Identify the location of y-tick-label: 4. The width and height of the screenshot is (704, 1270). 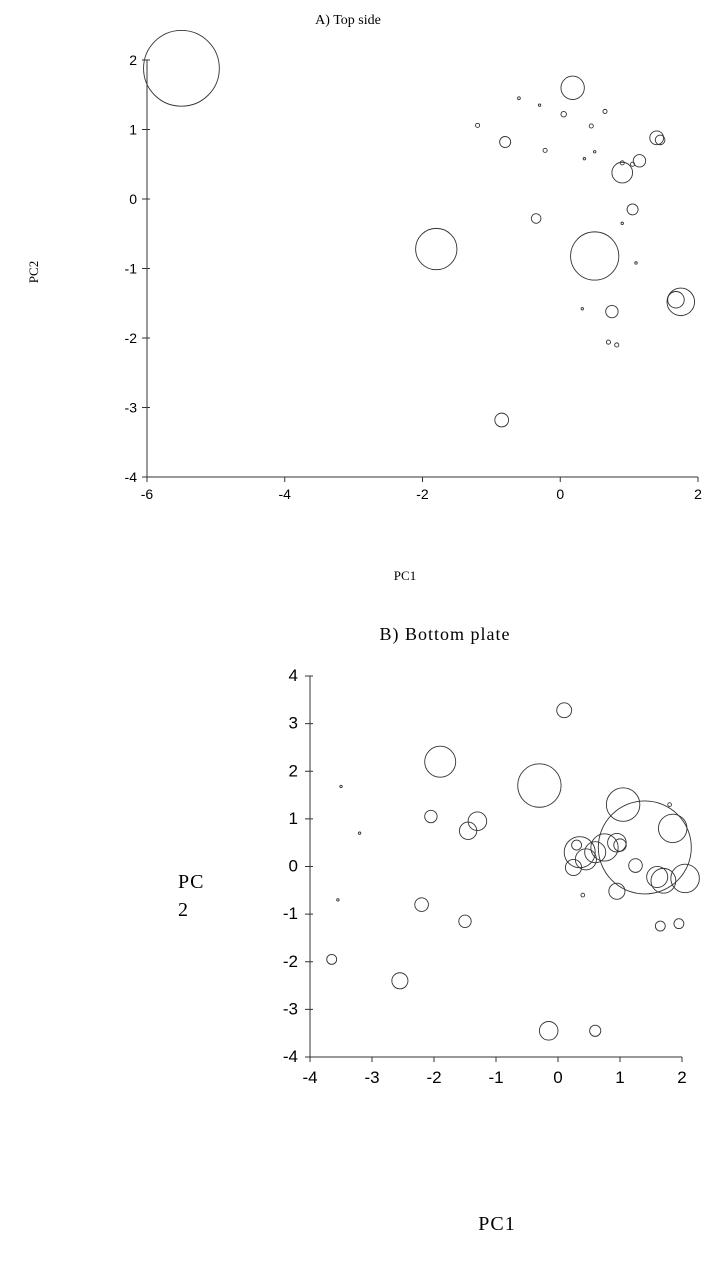
(293, 675).